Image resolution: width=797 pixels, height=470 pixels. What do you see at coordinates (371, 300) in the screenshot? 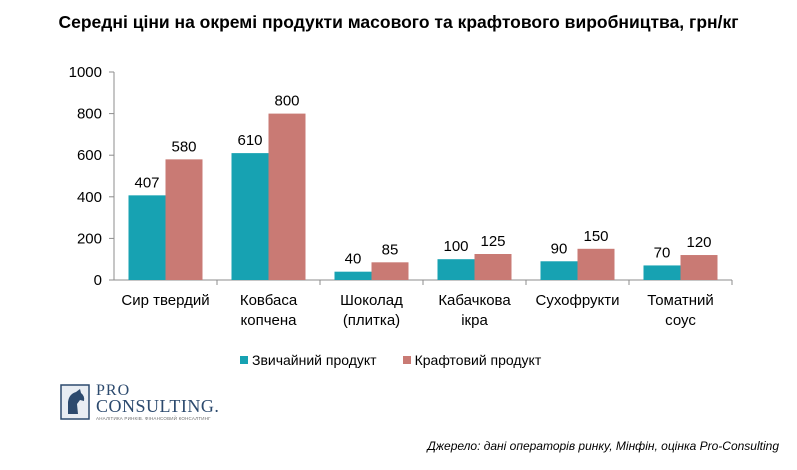
I see `x-tick-label: Шоколад` at bounding box center [371, 300].